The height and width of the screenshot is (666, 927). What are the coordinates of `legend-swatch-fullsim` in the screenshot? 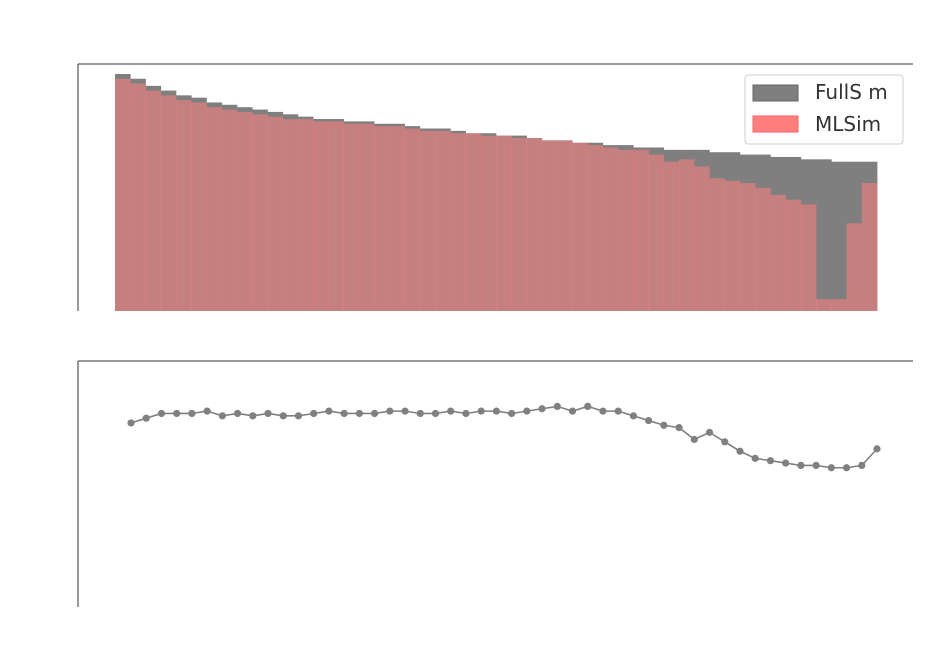 It's located at (775, 93).